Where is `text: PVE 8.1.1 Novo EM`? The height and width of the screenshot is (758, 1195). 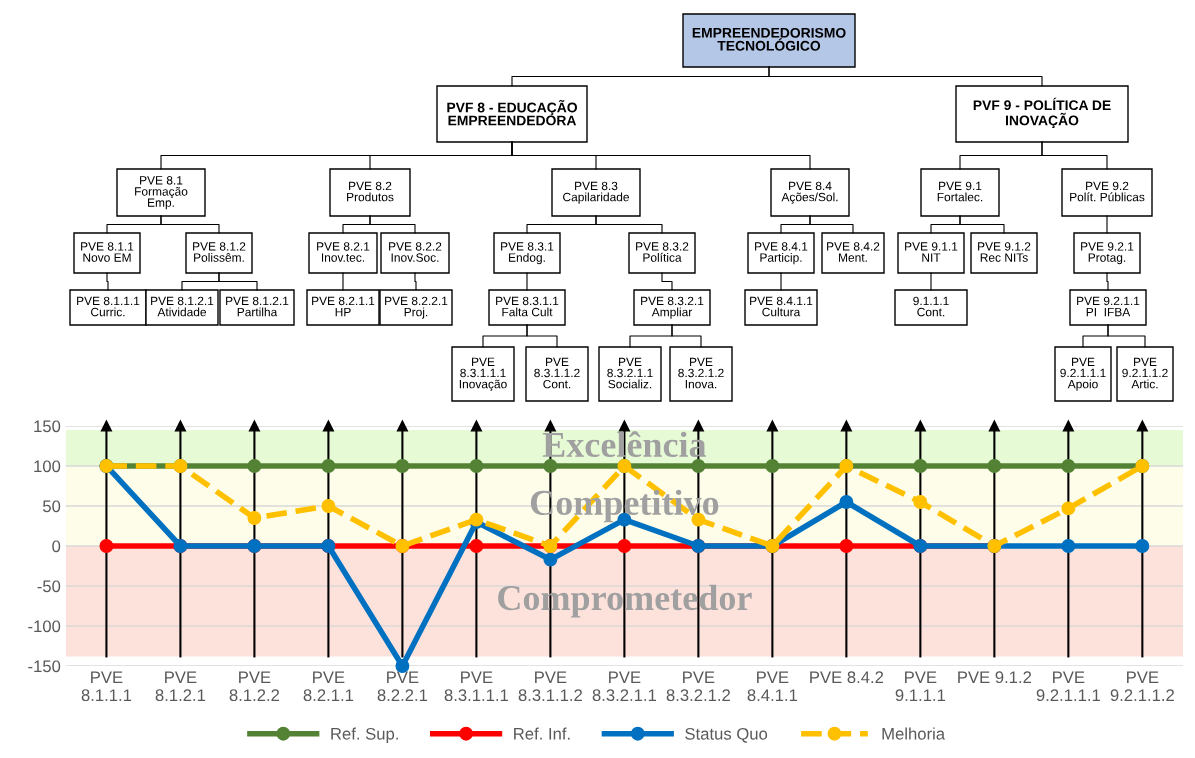 text: PVE 8.1.1 Novo EM is located at coordinates (107, 252).